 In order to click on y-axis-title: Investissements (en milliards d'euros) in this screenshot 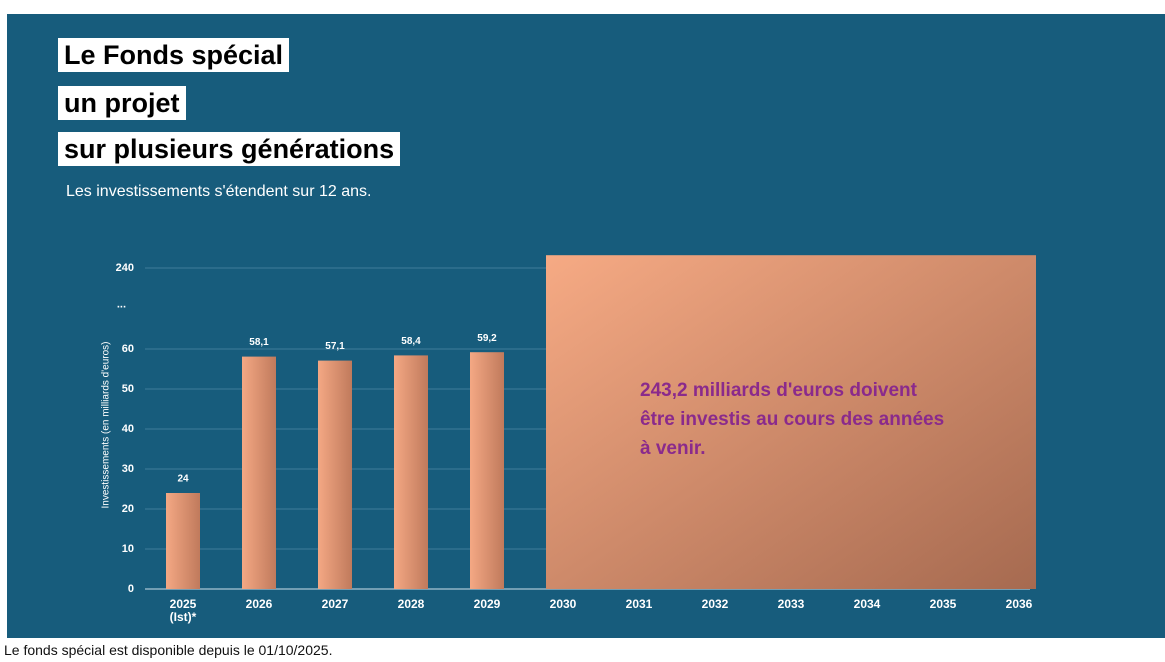, I will do `click(106, 425)`.